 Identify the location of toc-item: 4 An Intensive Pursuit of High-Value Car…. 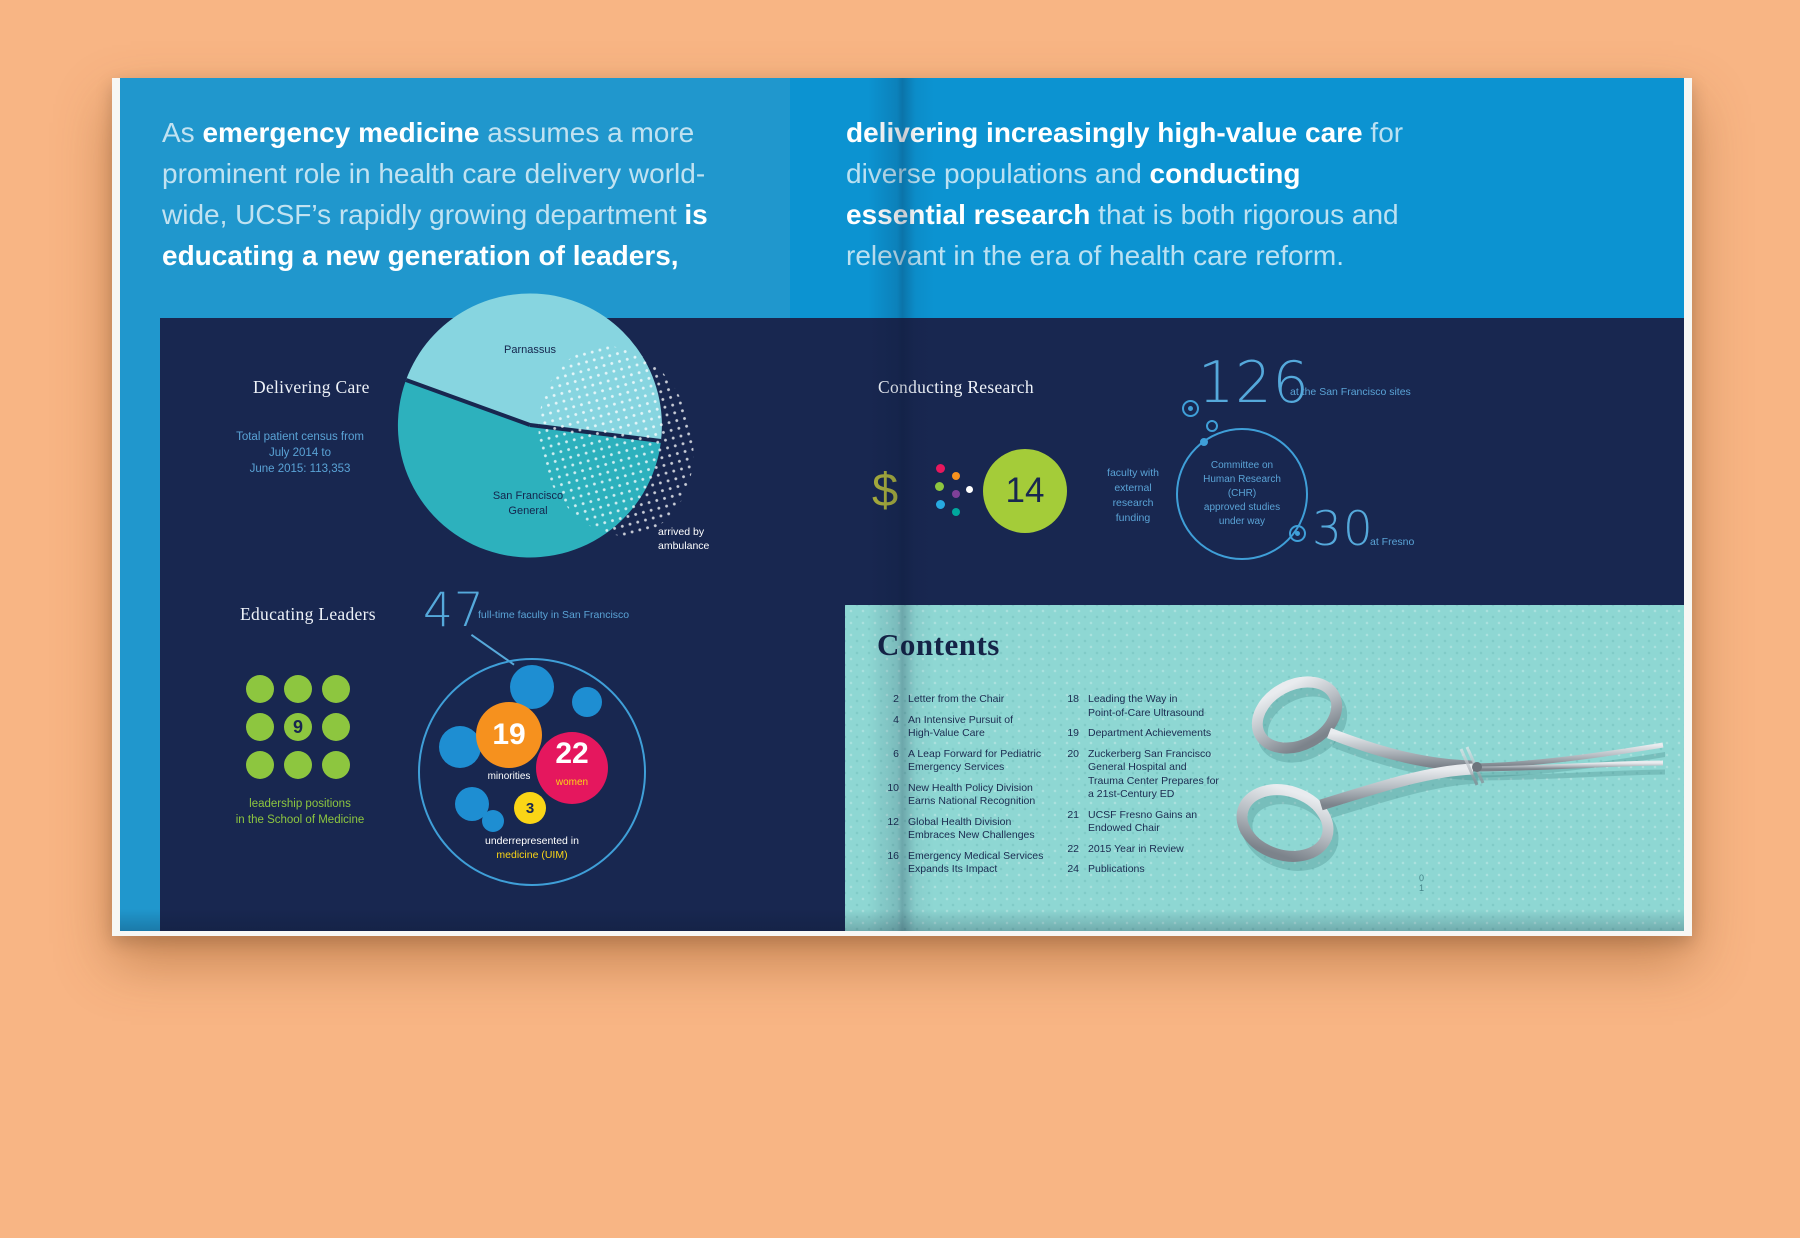
(972, 727).